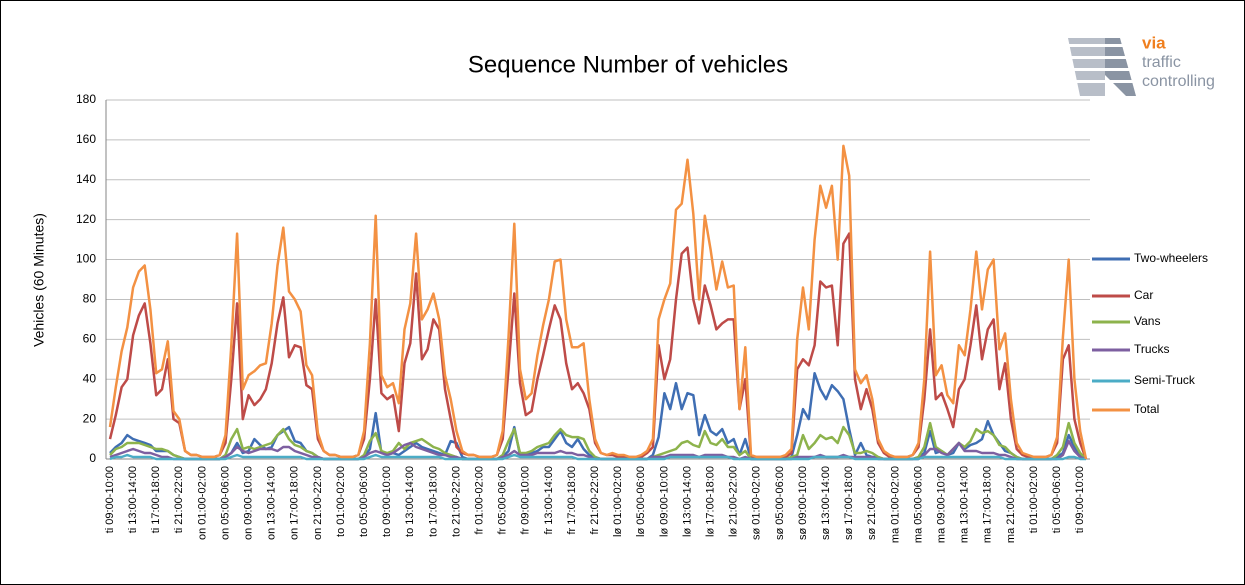  Describe the element at coordinates (734, 501) in the screenshot. I see `x-tick-label: lø 21:00-22:00` at that location.